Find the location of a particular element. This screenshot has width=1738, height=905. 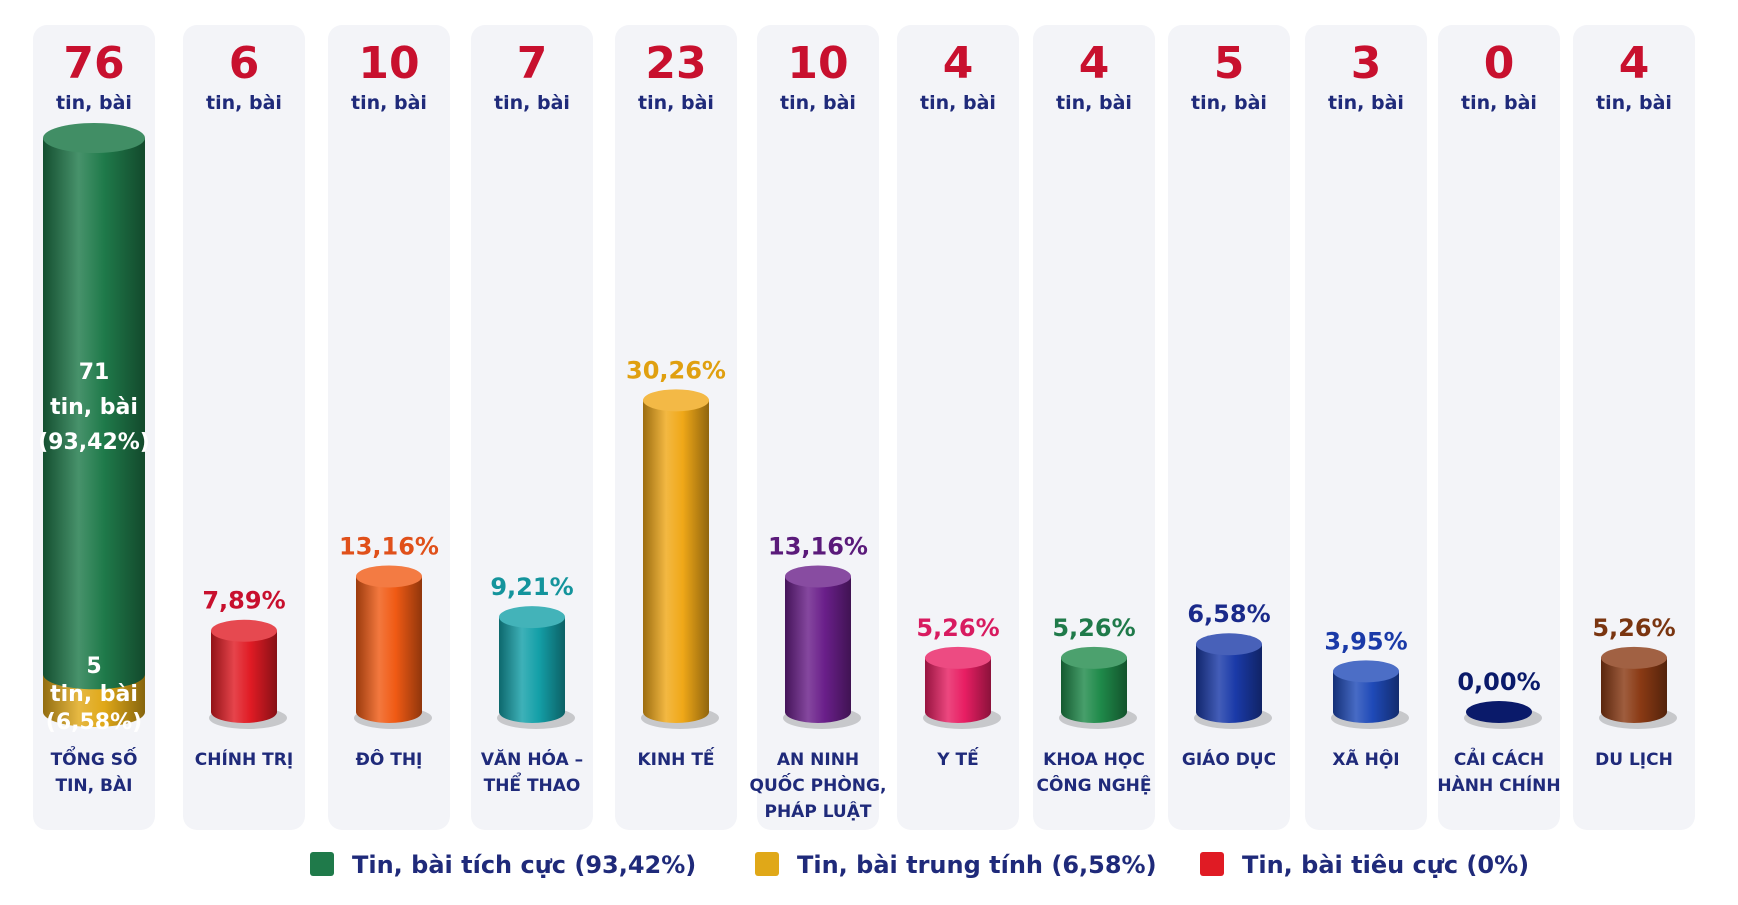

category-label: HÀNH CHÍNH is located at coordinates (1498, 785).